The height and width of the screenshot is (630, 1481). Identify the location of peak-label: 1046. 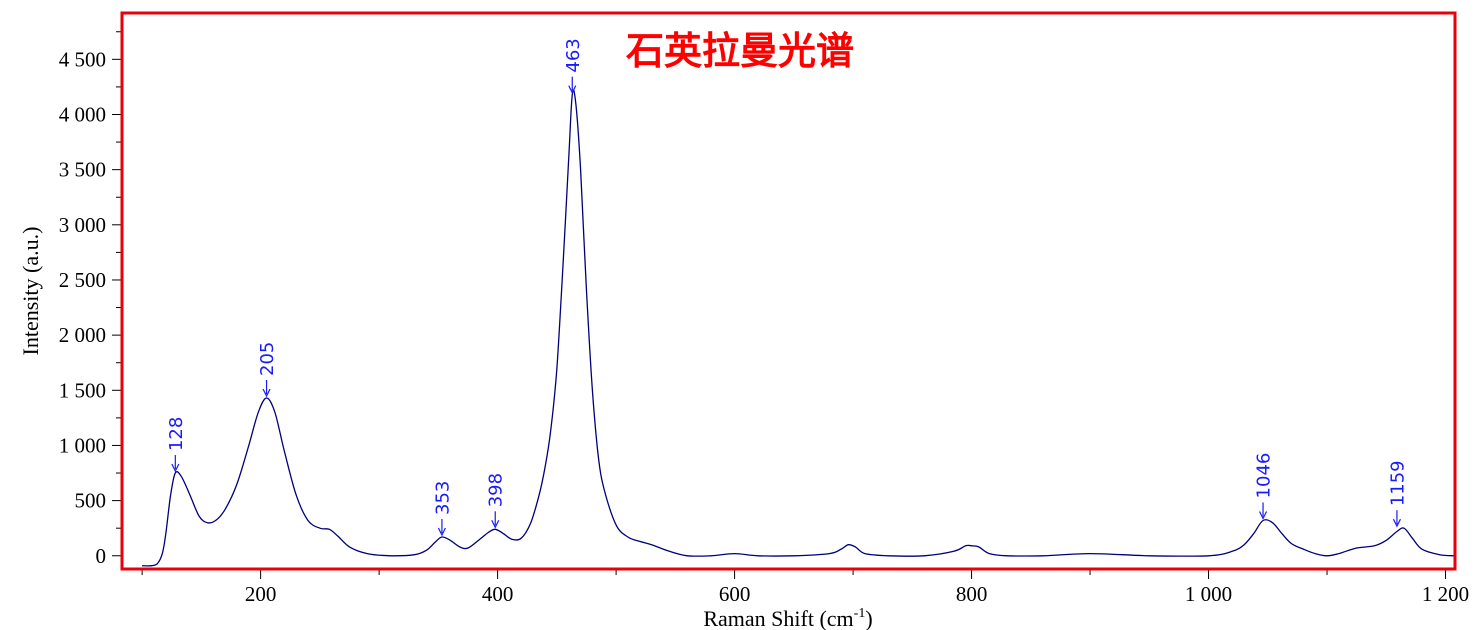
(1264, 476).